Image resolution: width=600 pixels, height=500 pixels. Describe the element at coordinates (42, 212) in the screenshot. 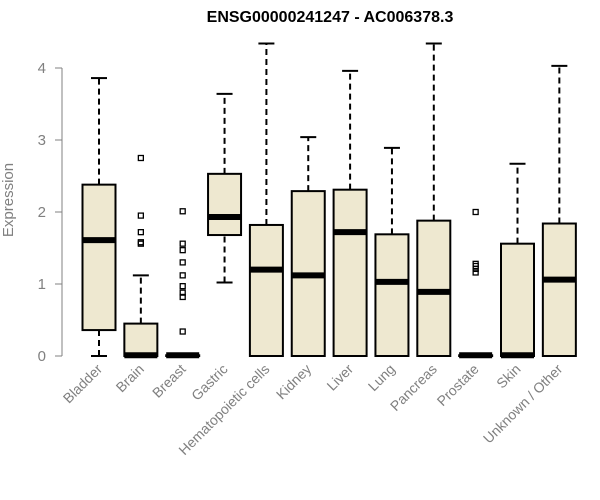

I see `y-tick-label: 2` at that location.